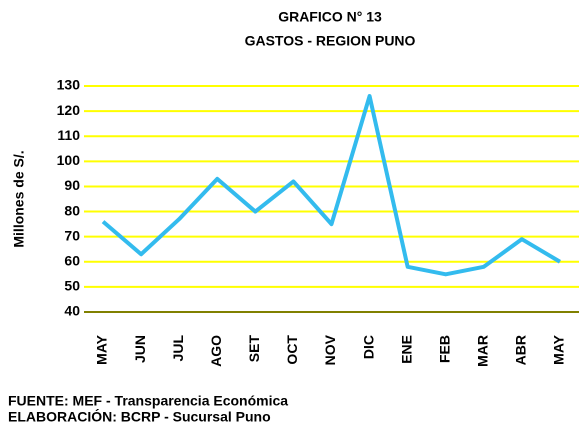  What do you see at coordinates (139, 416) in the screenshot?
I see `credit-note: ELABORACIÓN: BCRP - Sucursal Puno` at bounding box center [139, 416].